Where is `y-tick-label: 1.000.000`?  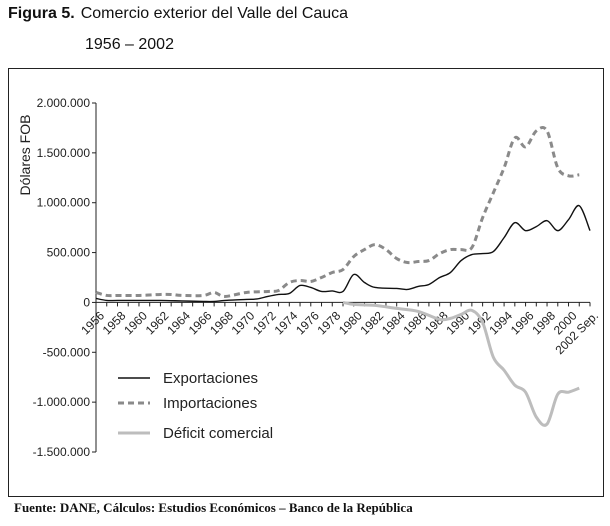 y-tick-label: 1.000.000 is located at coordinates (64, 203).